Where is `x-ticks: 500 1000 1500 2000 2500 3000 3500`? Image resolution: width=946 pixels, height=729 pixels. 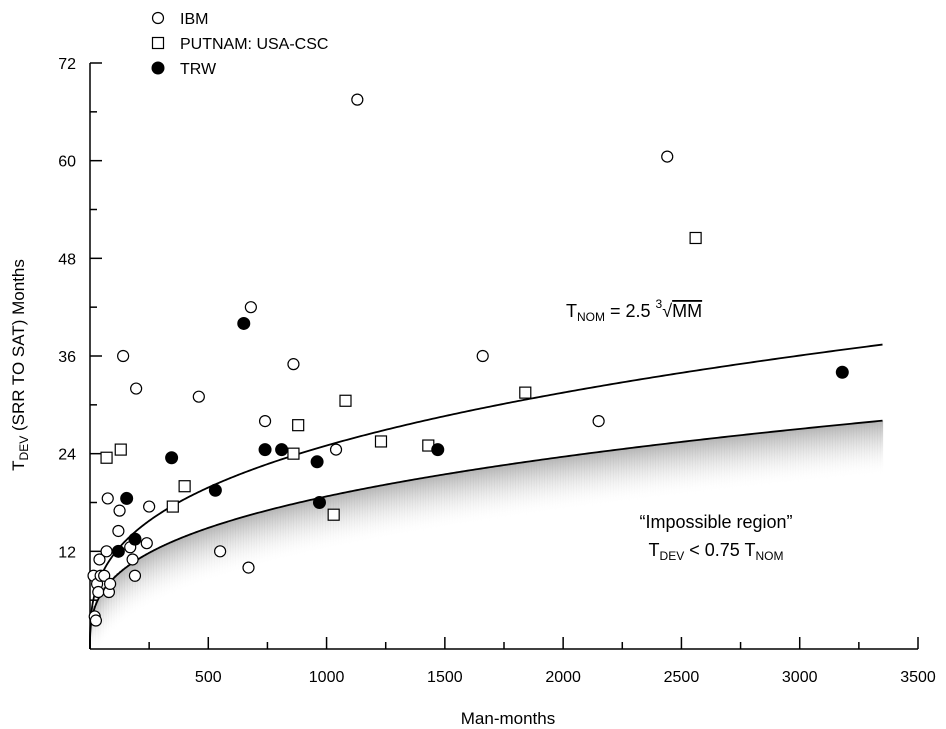 x-ticks: 500 1000 1500 2000 2500 3000 3500 is located at coordinates (542, 661).